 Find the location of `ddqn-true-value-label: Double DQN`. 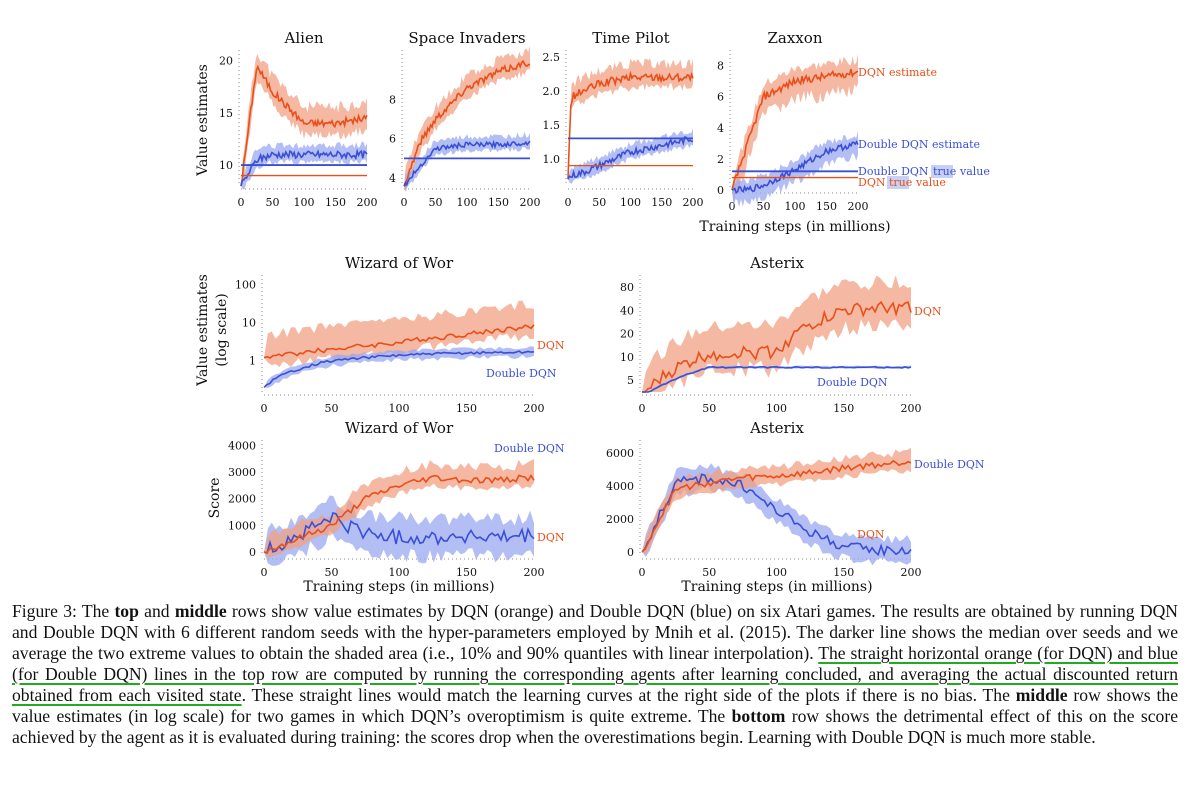

ddqn-true-value-label: Double DQN is located at coordinates (893, 171).